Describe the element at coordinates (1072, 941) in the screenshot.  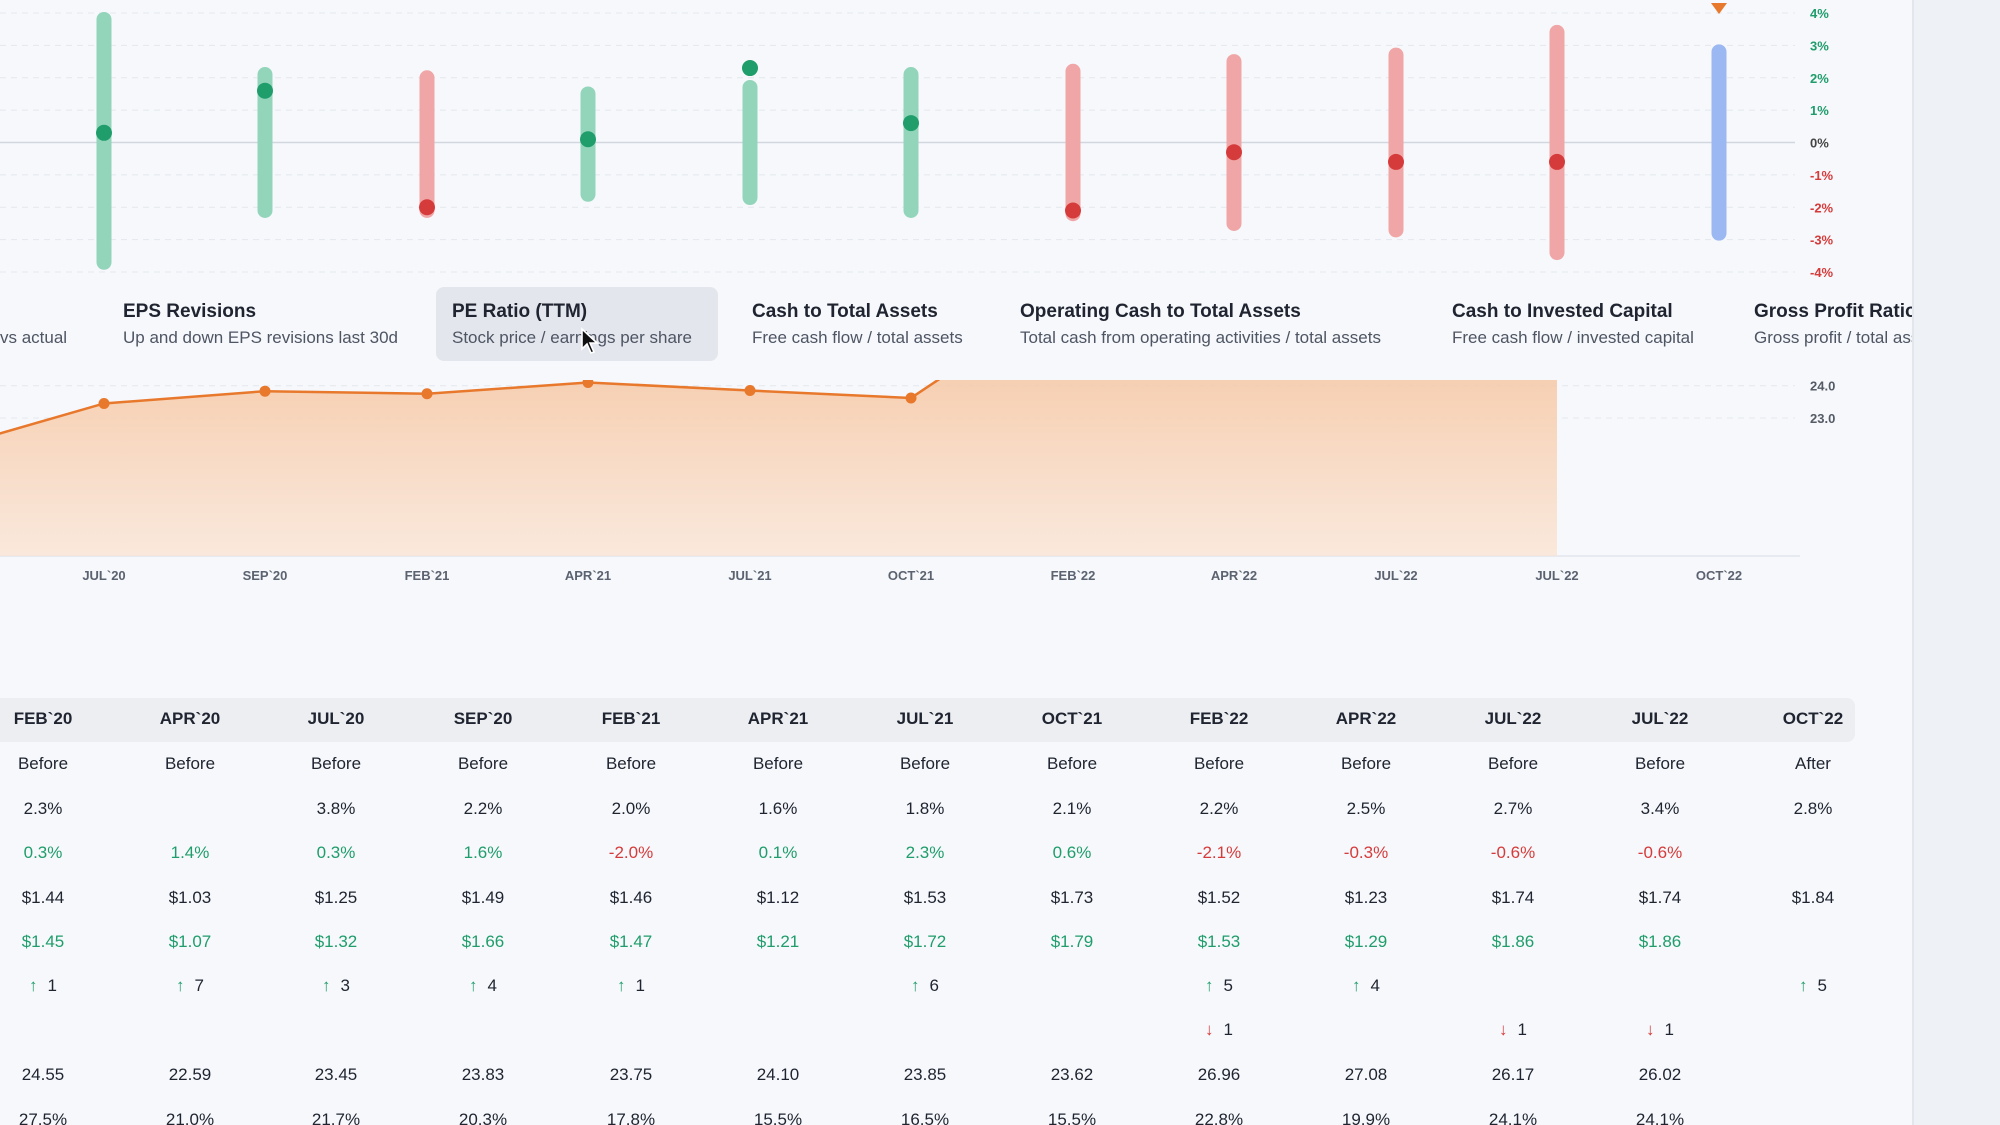
I see `eps-actual-cell: $1.79` at that location.